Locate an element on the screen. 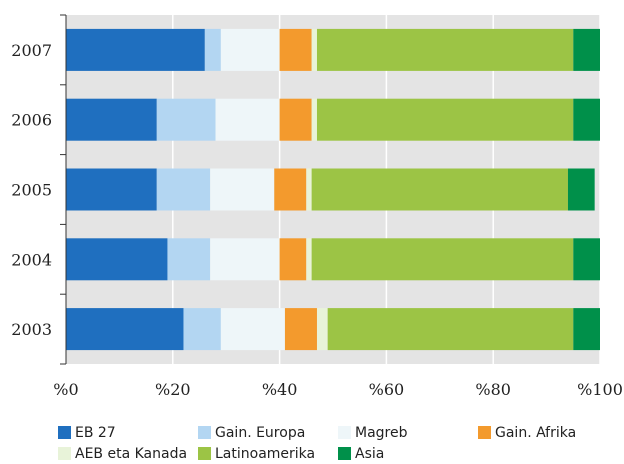 This screenshot has width=624, height=464. legend-swatch-gain-afrika is located at coordinates (484, 432).